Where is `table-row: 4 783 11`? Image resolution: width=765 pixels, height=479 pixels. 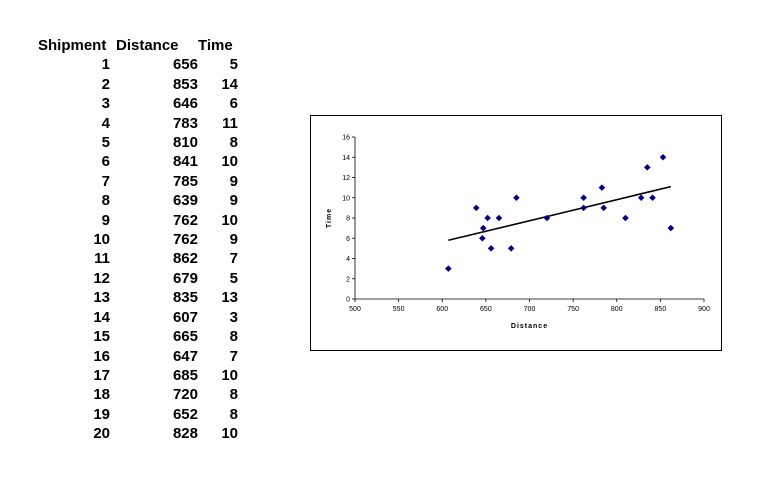
table-row: 4 783 11 is located at coordinates (138, 123).